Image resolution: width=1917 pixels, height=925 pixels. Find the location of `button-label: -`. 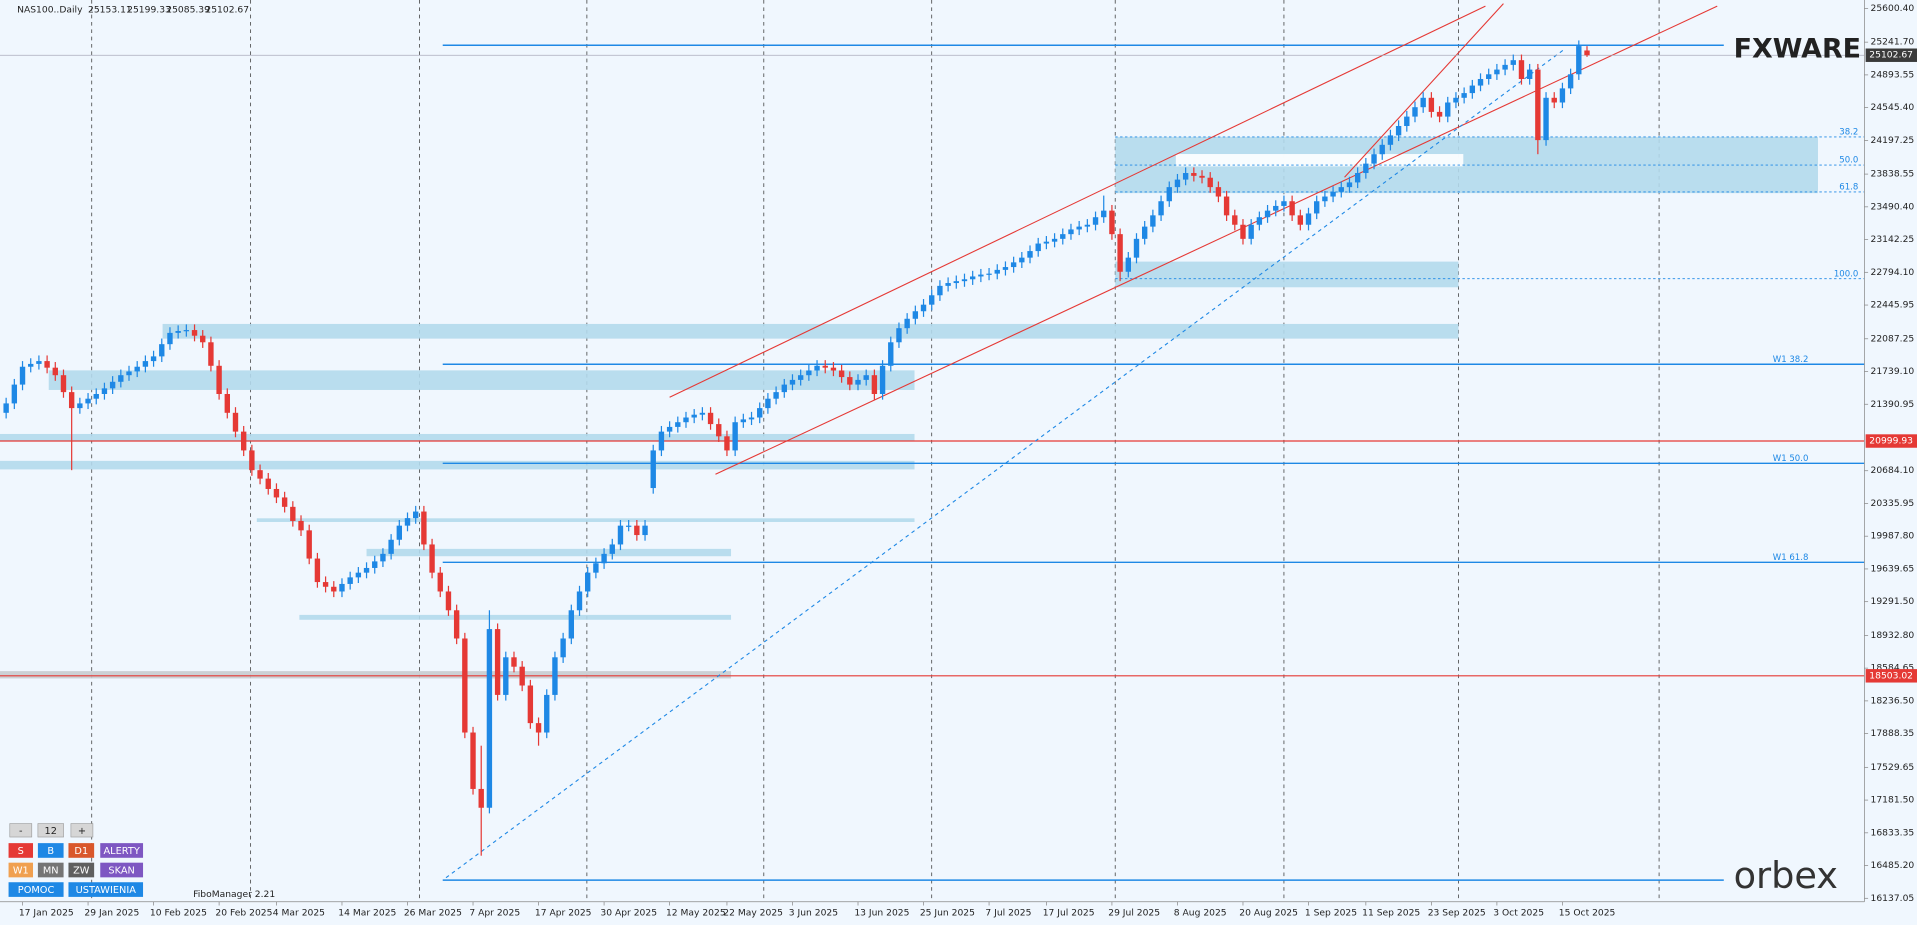

button-label: - is located at coordinates (21, 831).